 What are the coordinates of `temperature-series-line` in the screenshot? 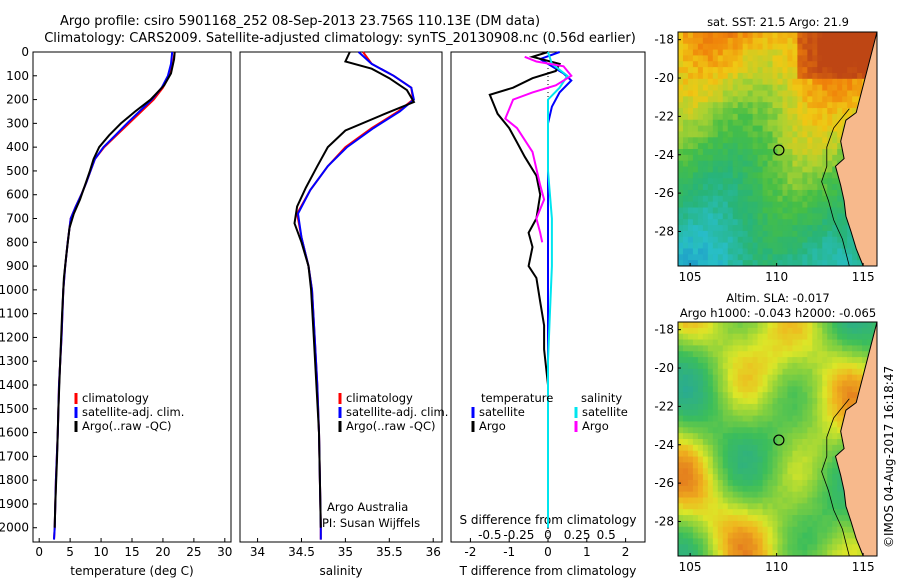 It's located at (114, 289).